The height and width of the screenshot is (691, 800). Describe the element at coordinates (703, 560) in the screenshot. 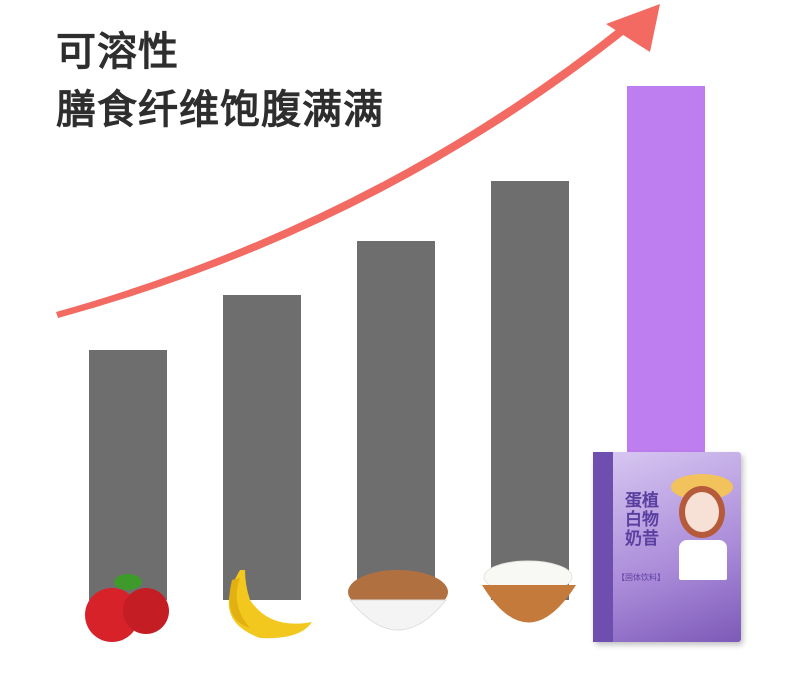

I see `shirt-illustration` at that location.